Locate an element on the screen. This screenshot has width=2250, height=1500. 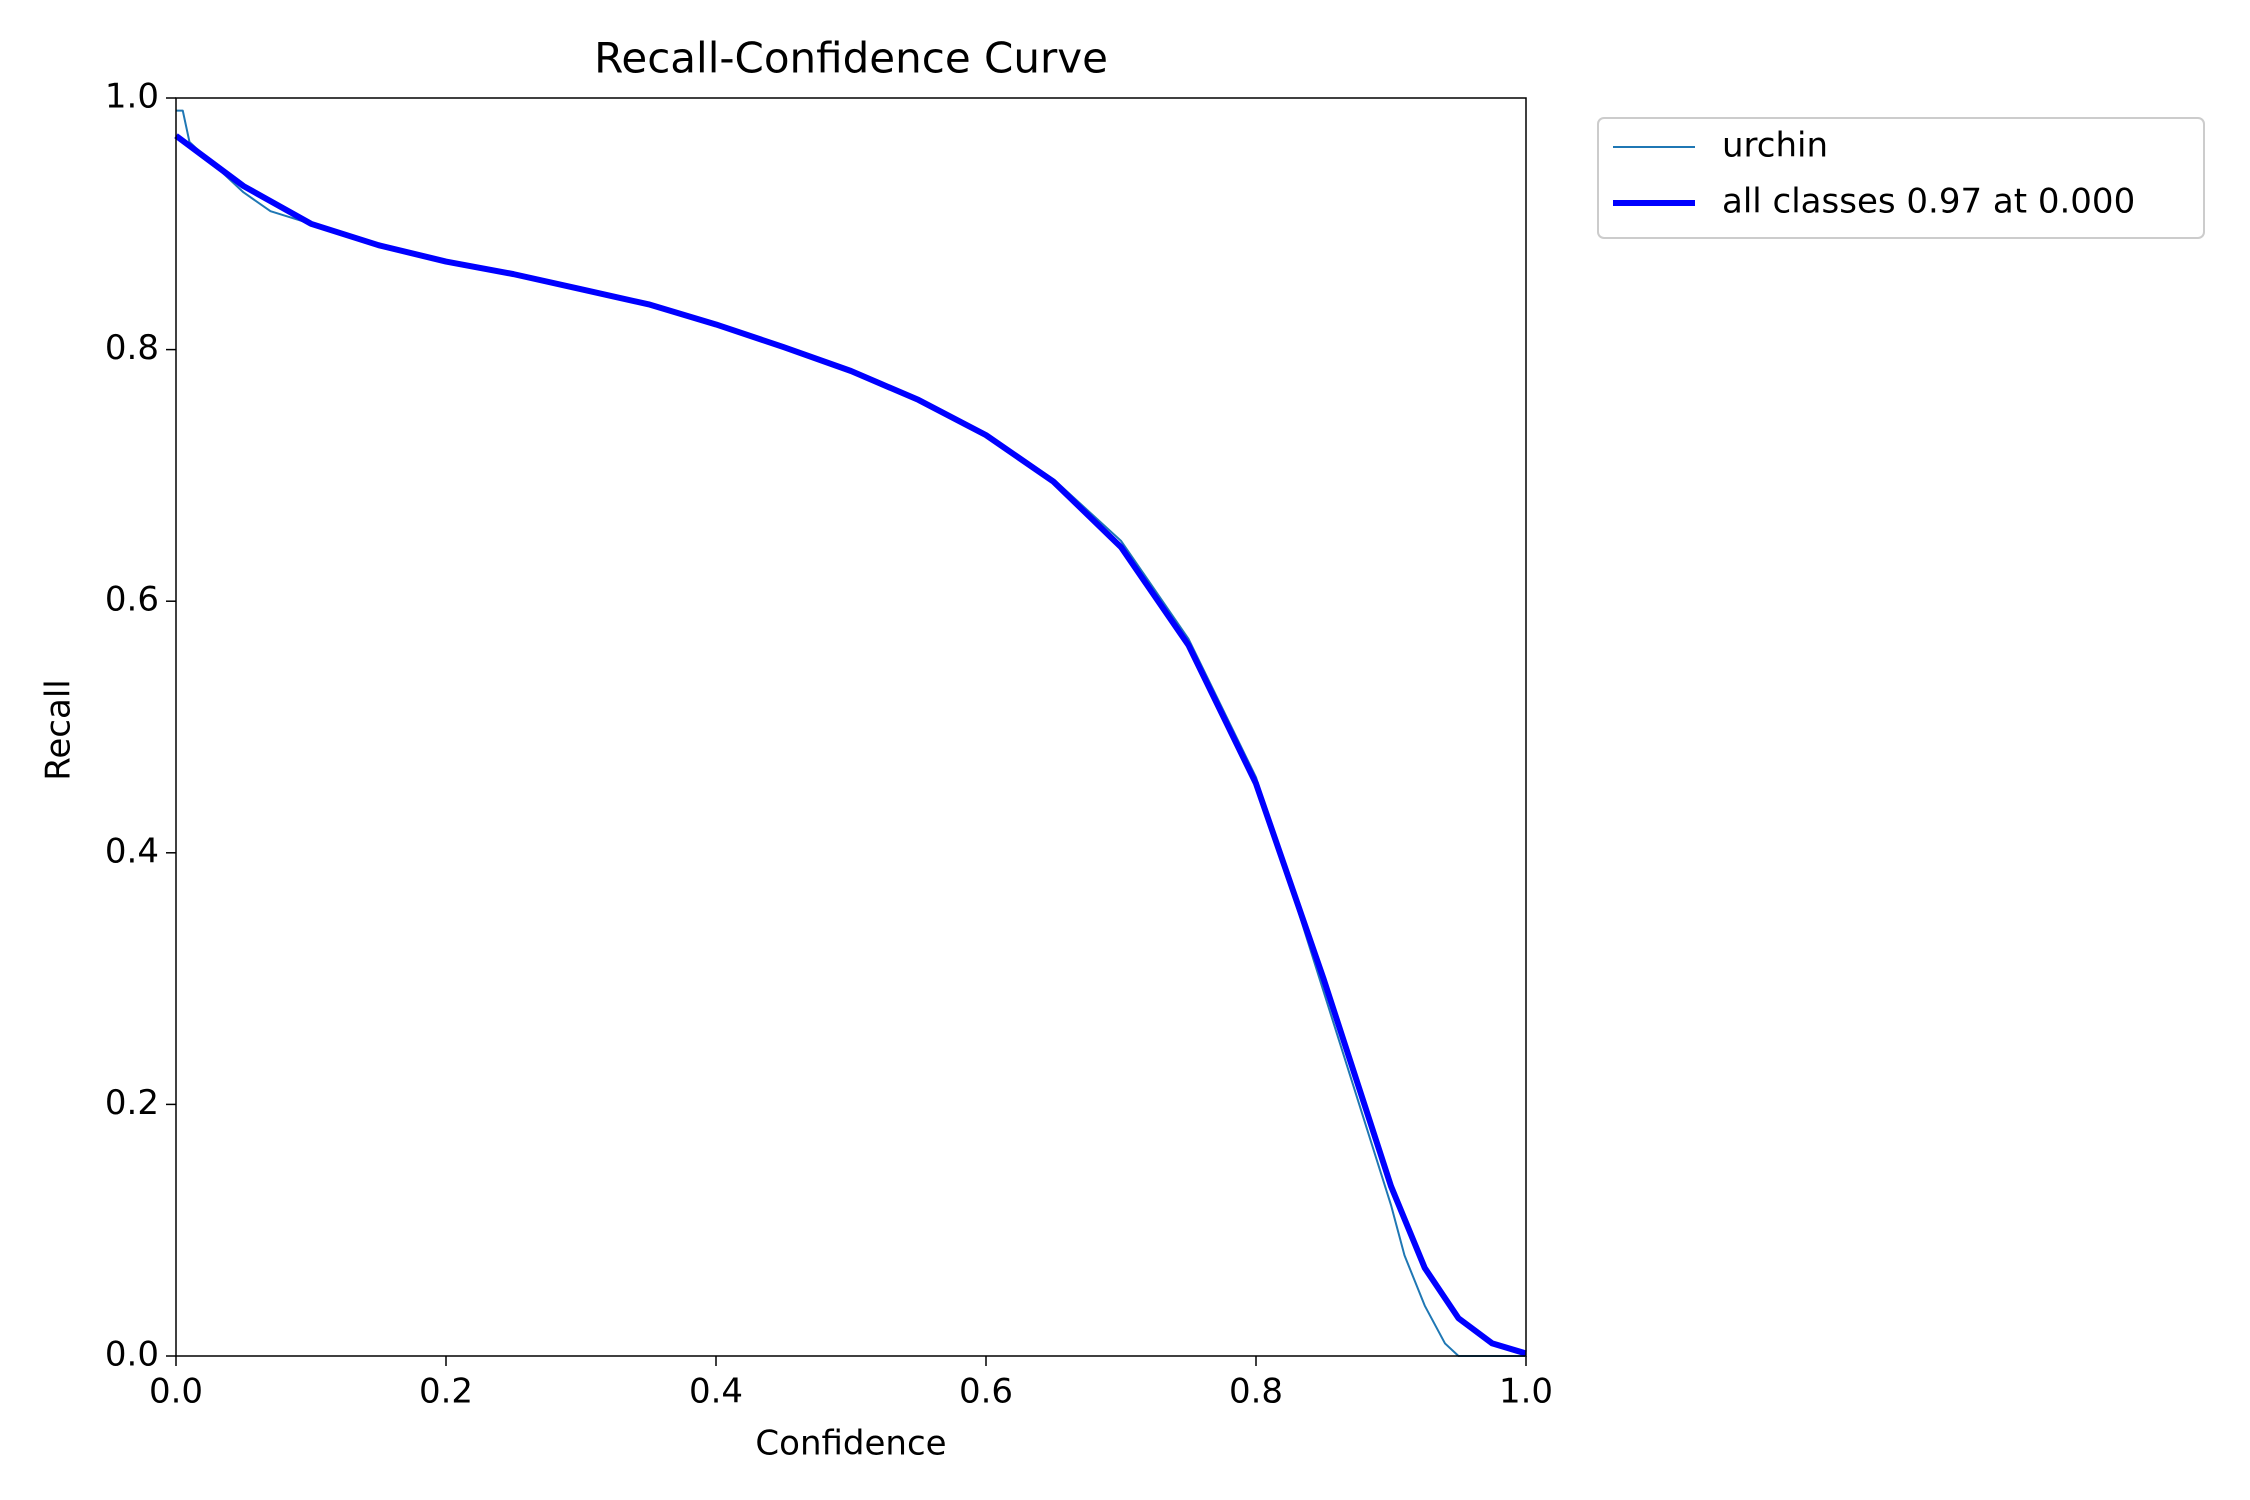
x-tick-label: 1.0 is located at coordinates (1526, 1392).